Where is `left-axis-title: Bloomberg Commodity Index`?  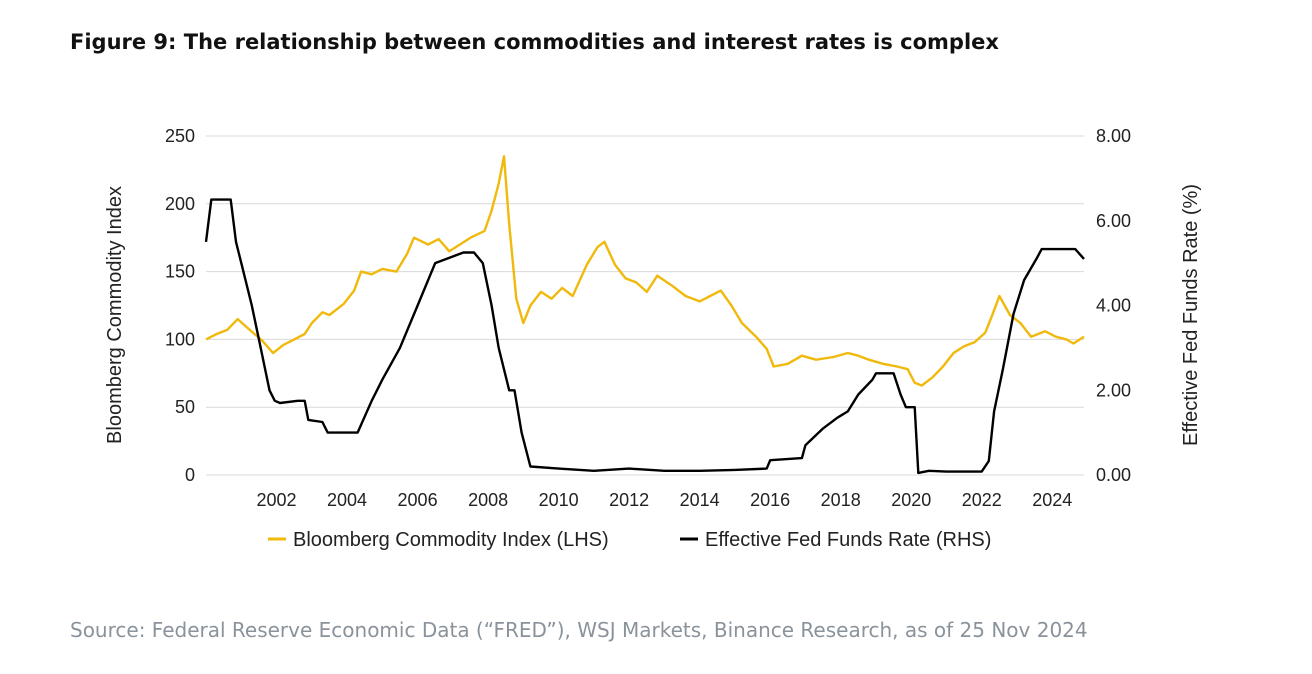 left-axis-title: Bloomberg Commodity Index is located at coordinates (115, 315).